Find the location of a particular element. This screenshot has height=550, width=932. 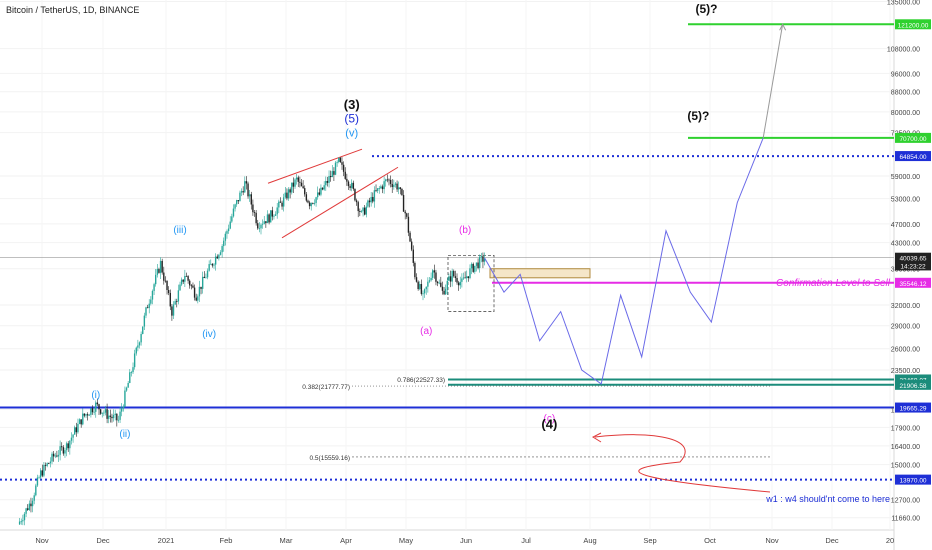

y-tick-label: 32000.00 is located at coordinates (905, 306).